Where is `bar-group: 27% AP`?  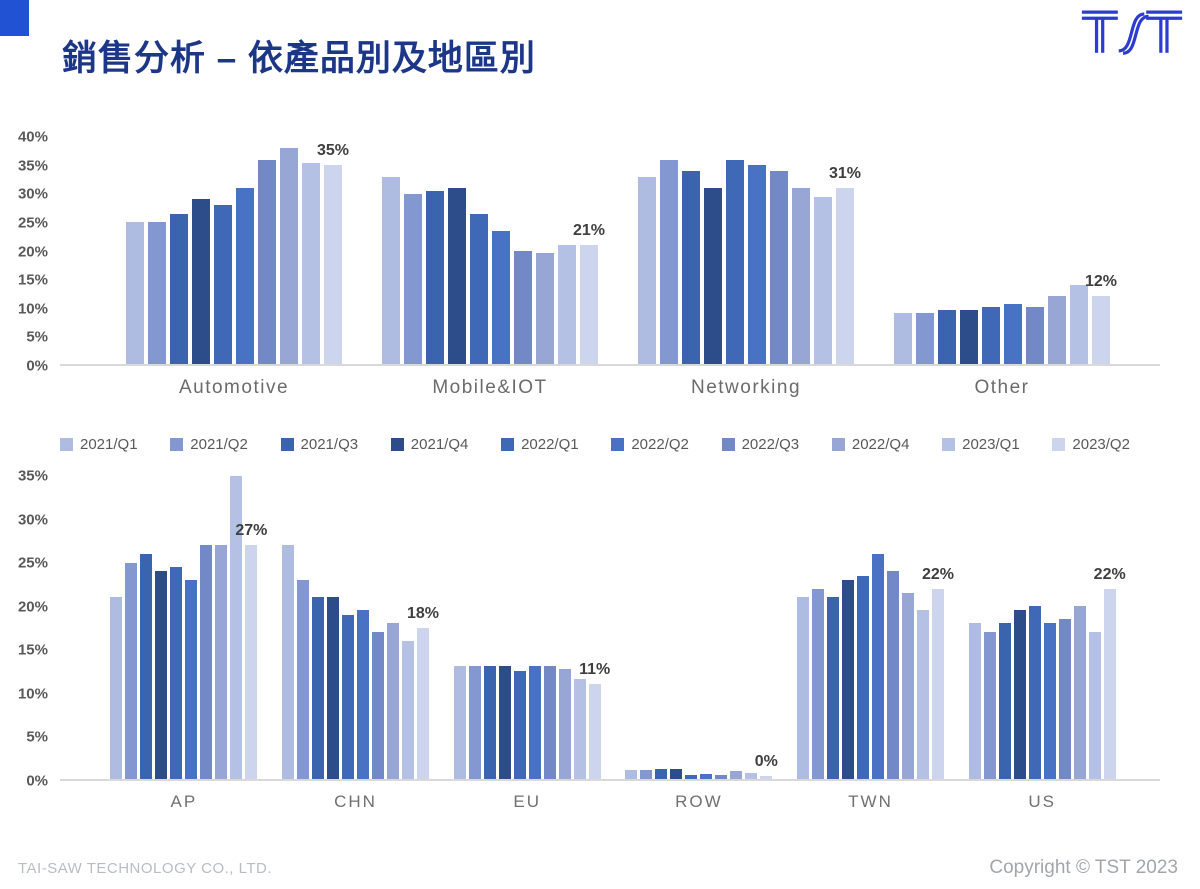 bar-group: 27% AP is located at coordinates (184, 643).